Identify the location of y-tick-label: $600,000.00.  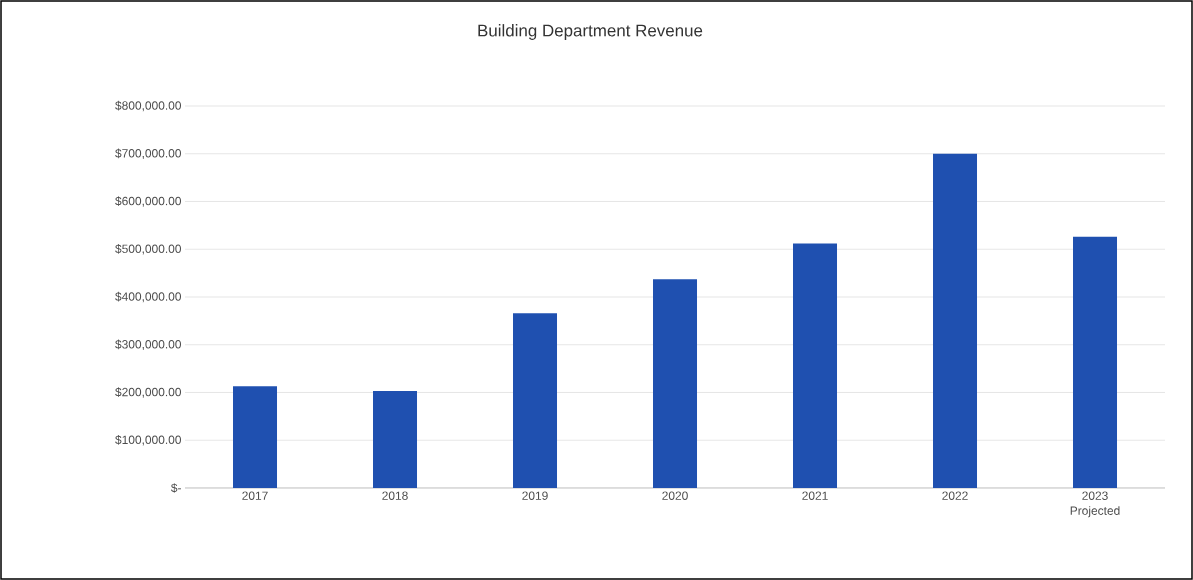
(148, 201).